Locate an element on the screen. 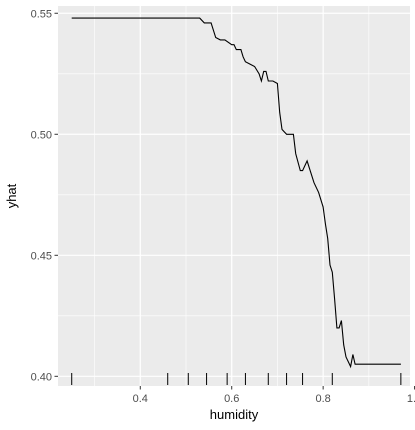  x-axis-tick-label: 0.8 is located at coordinates (322, 399).